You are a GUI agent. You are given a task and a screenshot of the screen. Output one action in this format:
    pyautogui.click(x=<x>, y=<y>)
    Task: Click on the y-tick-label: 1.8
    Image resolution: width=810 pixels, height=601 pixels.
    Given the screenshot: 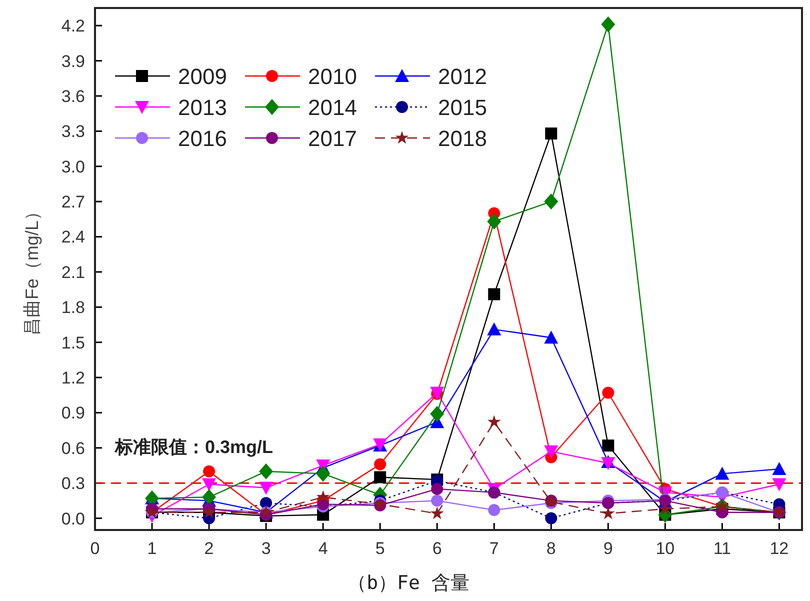 What is the action you would take?
    pyautogui.click(x=73, y=308)
    